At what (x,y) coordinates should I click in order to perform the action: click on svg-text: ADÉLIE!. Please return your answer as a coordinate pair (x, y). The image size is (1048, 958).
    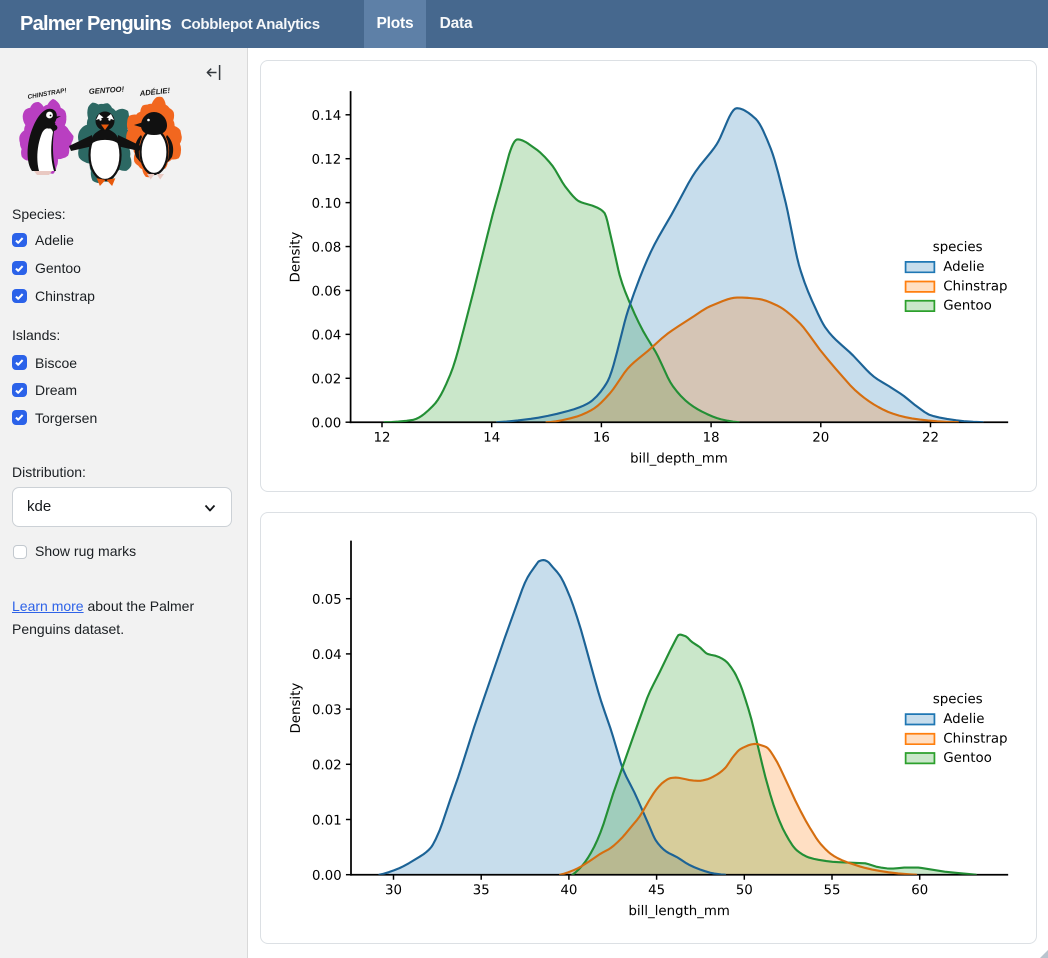
    Looking at the image, I should click on (154, 92).